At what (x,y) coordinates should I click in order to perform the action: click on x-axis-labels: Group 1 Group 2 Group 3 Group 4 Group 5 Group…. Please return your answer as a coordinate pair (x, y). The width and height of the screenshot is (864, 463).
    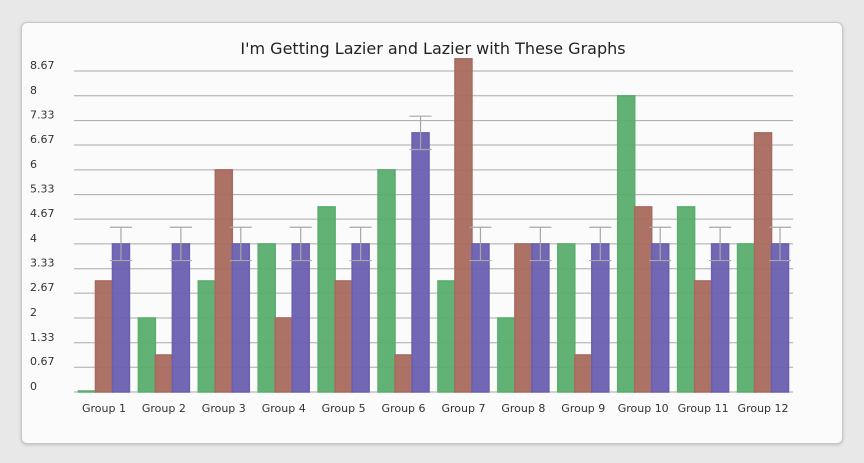
    Looking at the image, I should click on (435, 408).